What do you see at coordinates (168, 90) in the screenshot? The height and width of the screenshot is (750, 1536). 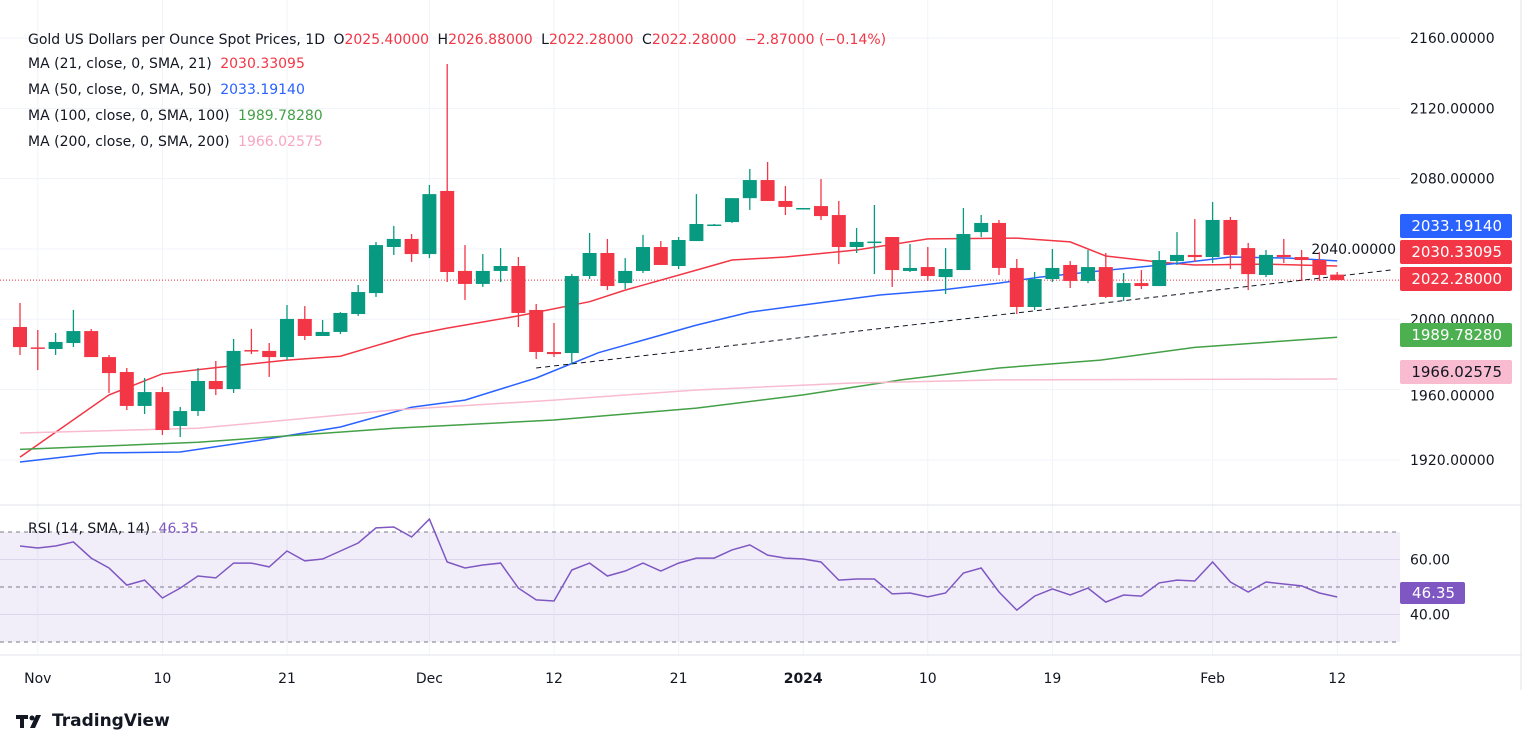 I see `ma50-legend: MA (50, close, 0, SMA, 50) 2033.19140` at bounding box center [168, 90].